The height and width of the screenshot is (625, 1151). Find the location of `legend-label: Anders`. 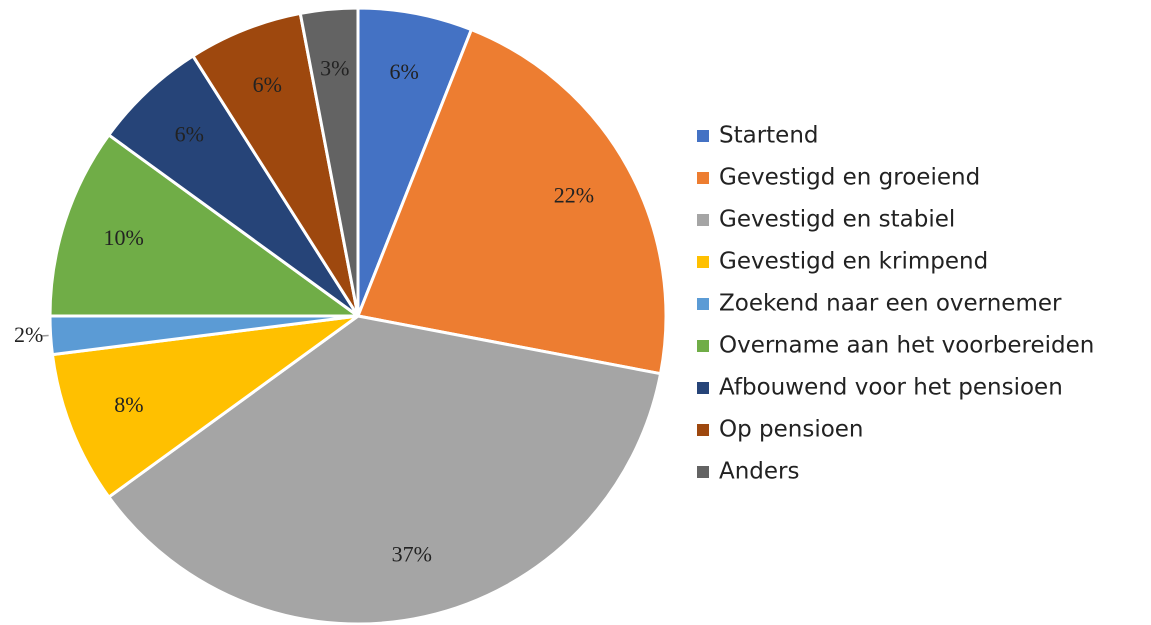

legend-label: Anders is located at coordinates (759, 472).